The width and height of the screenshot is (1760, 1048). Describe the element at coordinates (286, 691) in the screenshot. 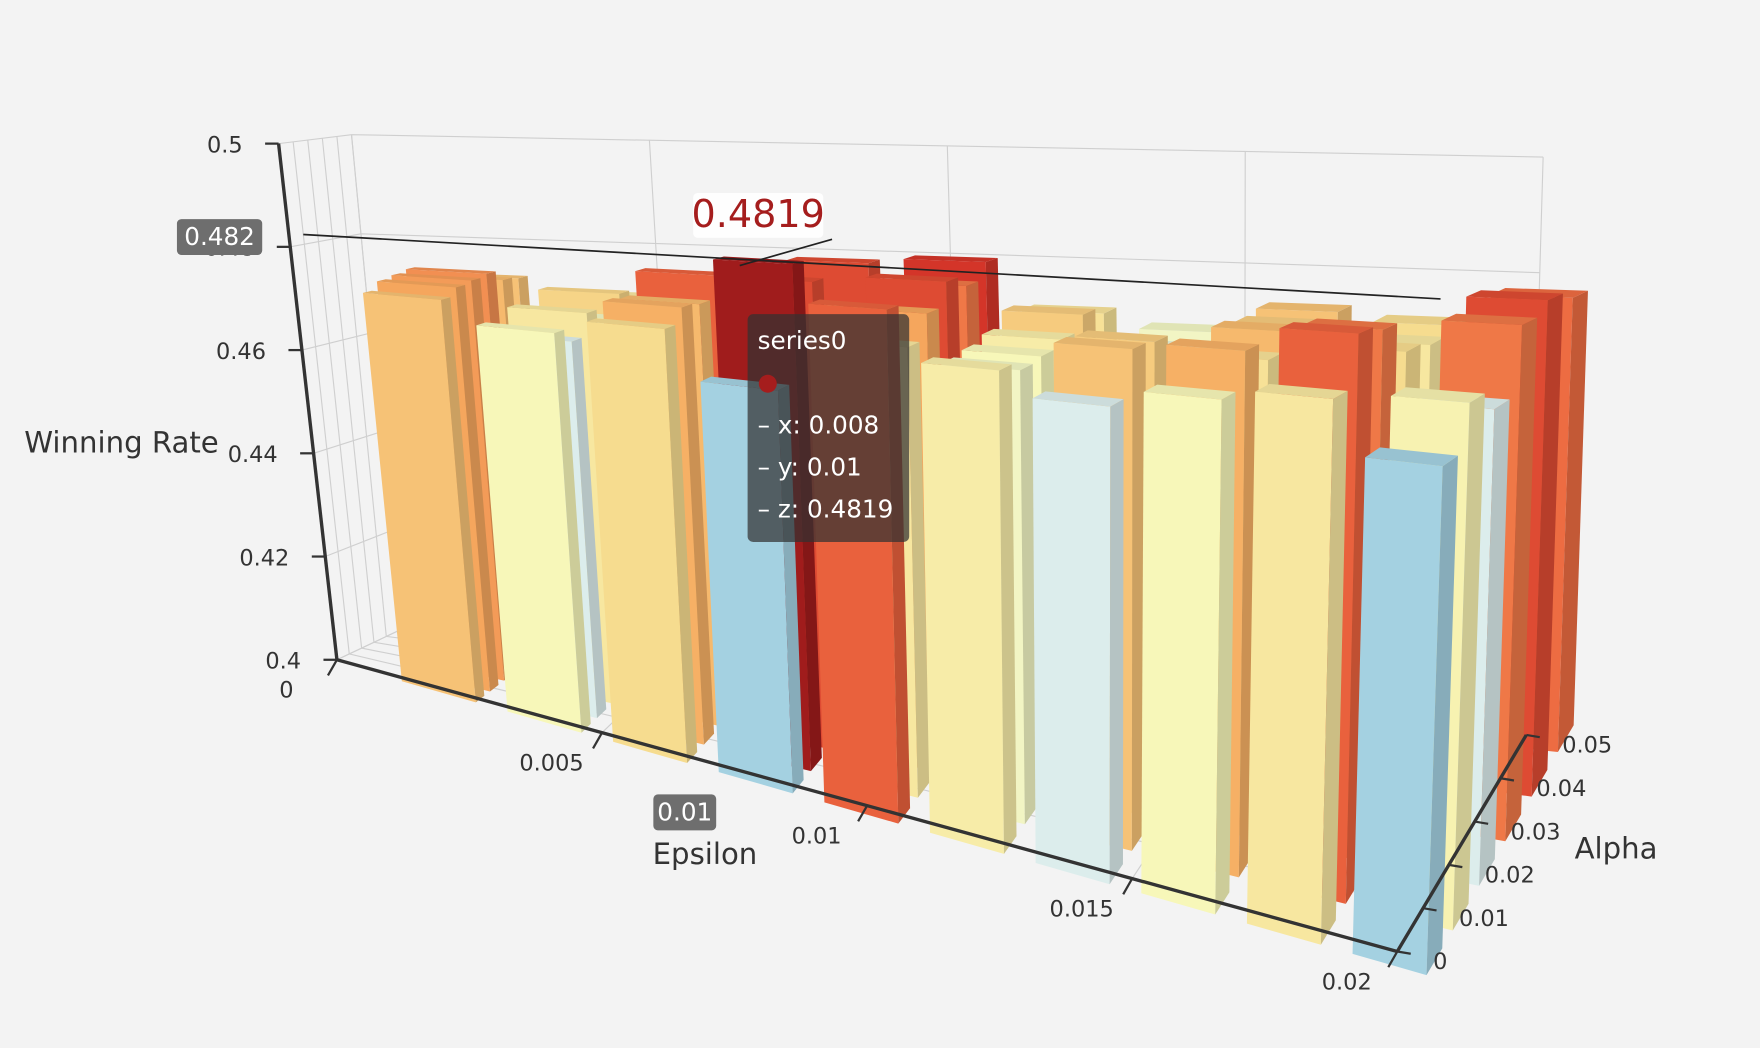

I see `x-tick-label: 0` at that location.